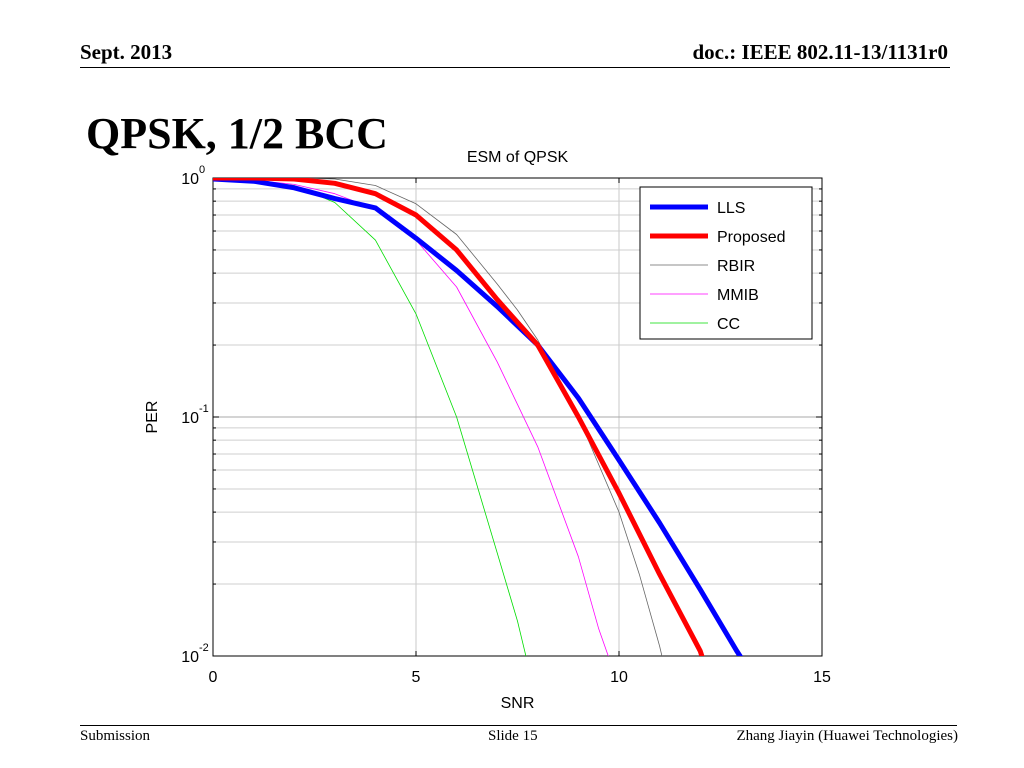  Describe the element at coordinates (518, 703) in the screenshot. I see `x-axis-label: SNR` at that location.